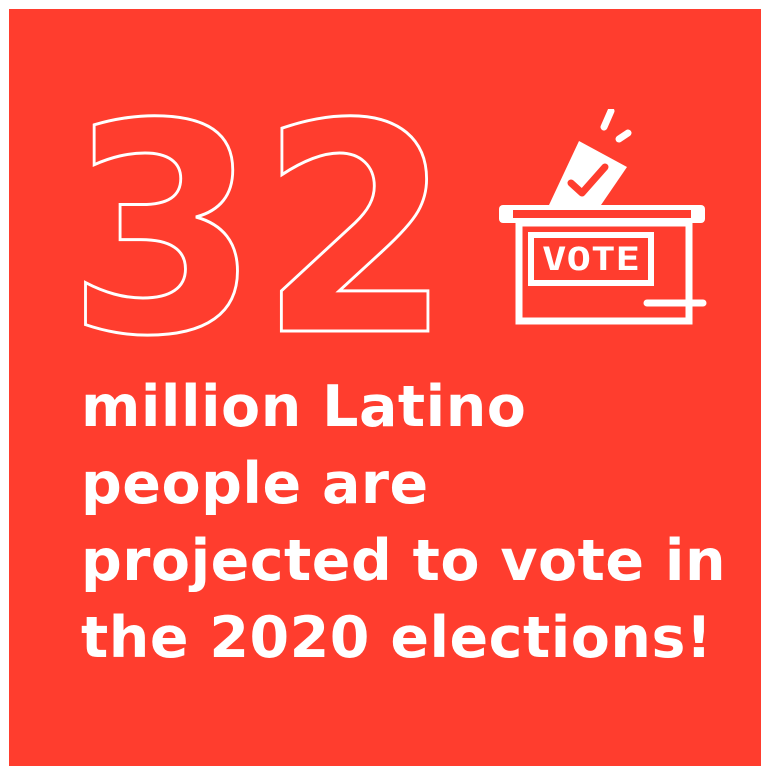 The width and height of the screenshot is (771, 777). What do you see at coordinates (603, 217) in the screenshot?
I see `ballot-box-icon: VOTE` at bounding box center [603, 217].